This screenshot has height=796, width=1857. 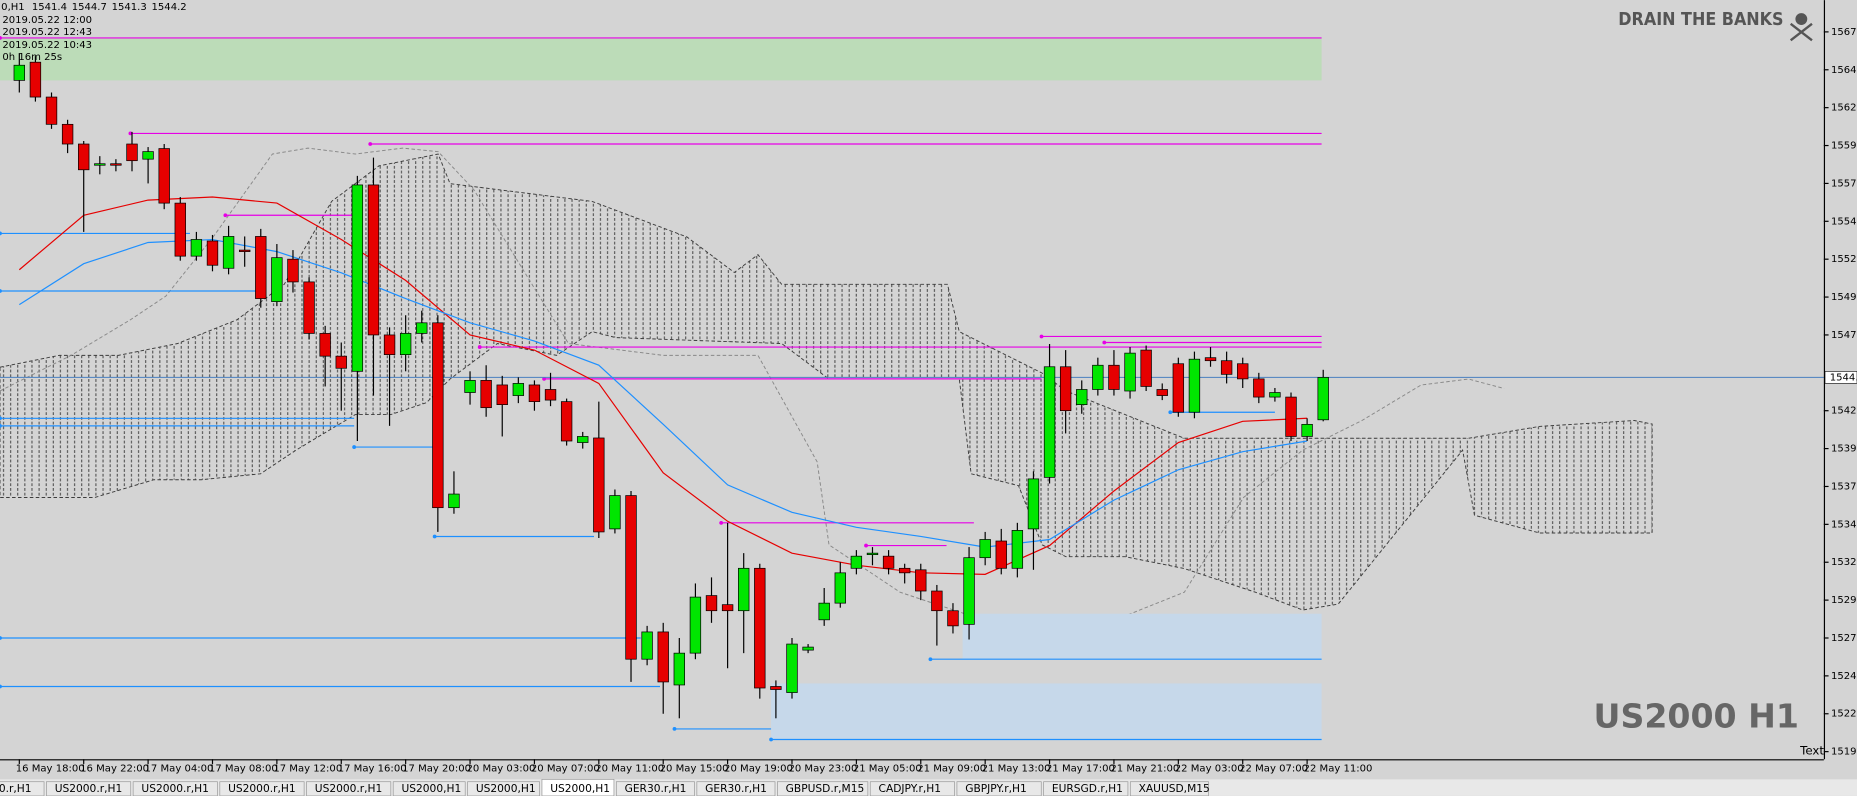 I want to click on time-label: 20 May 07:00, so click(x=565, y=769).